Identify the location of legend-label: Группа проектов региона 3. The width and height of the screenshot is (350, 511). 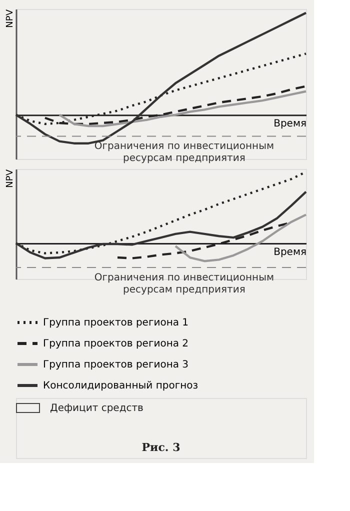
(116, 365).